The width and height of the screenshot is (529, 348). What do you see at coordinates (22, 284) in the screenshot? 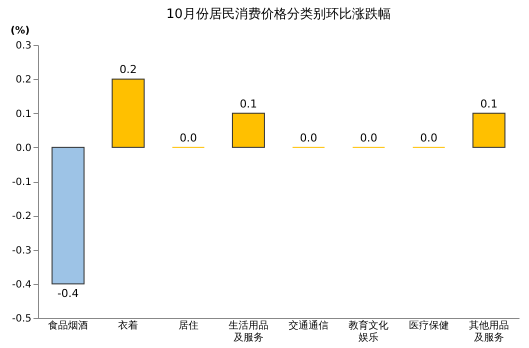
I see `y-tick-label: -0.4` at bounding box center [22, 284].